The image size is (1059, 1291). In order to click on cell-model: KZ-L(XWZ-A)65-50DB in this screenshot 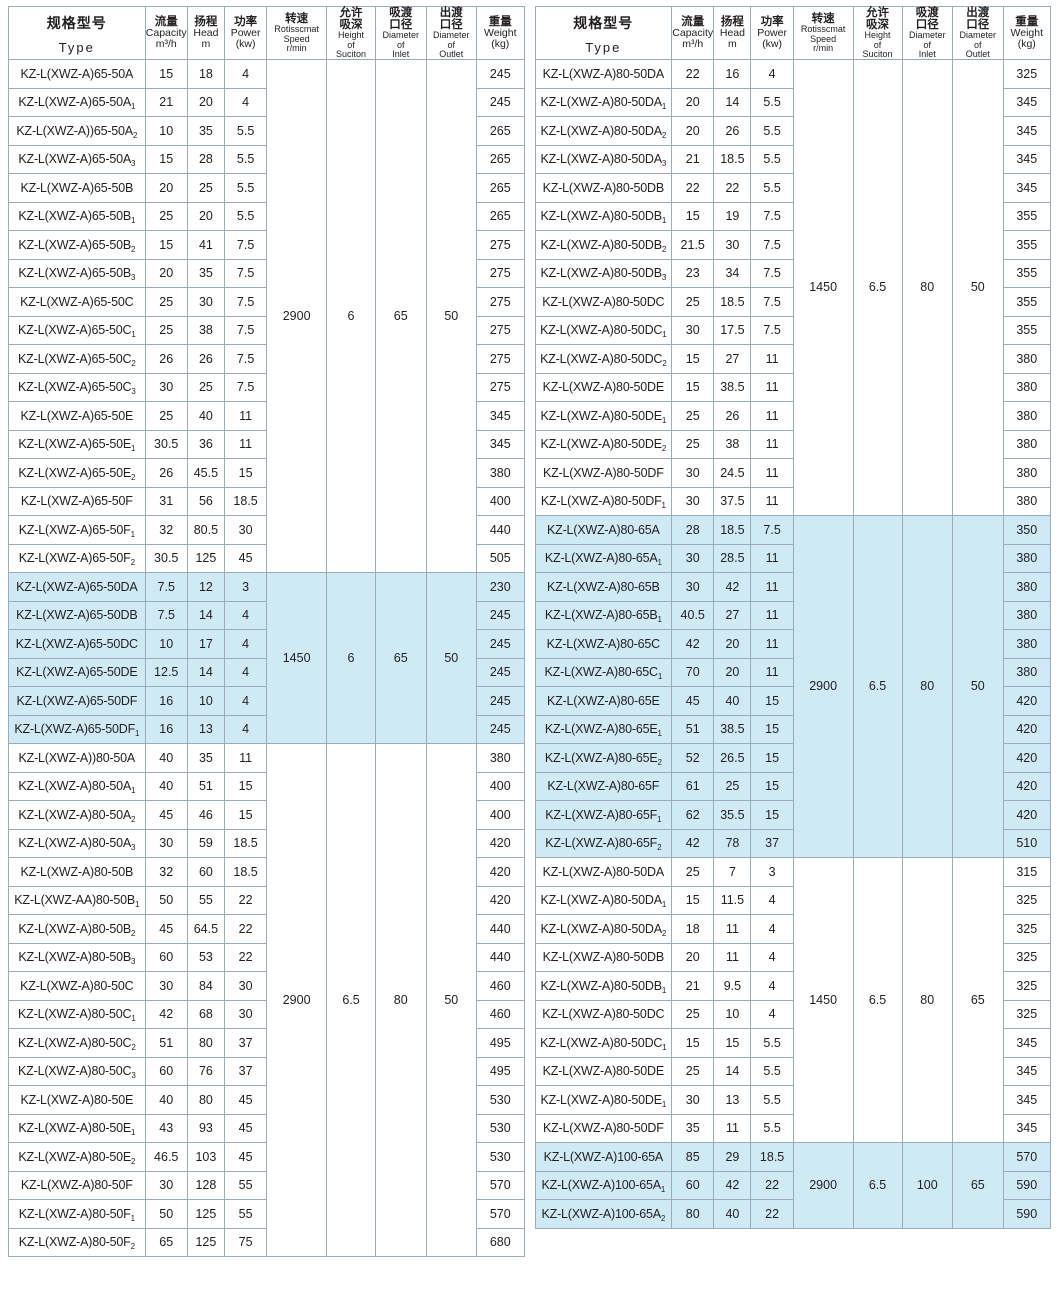, I will do `click(77, 615)`.